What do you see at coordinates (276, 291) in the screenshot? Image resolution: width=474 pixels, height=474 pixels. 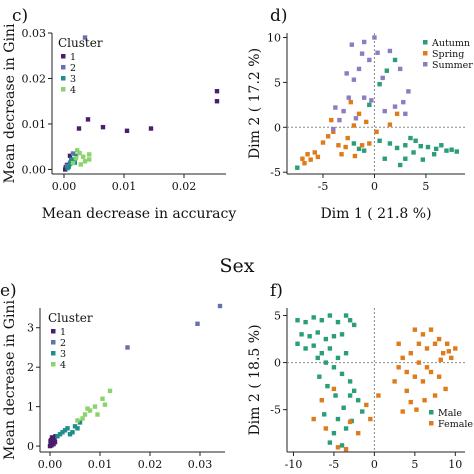 I see `panel-label: f)` at bounding box center [276, 291].